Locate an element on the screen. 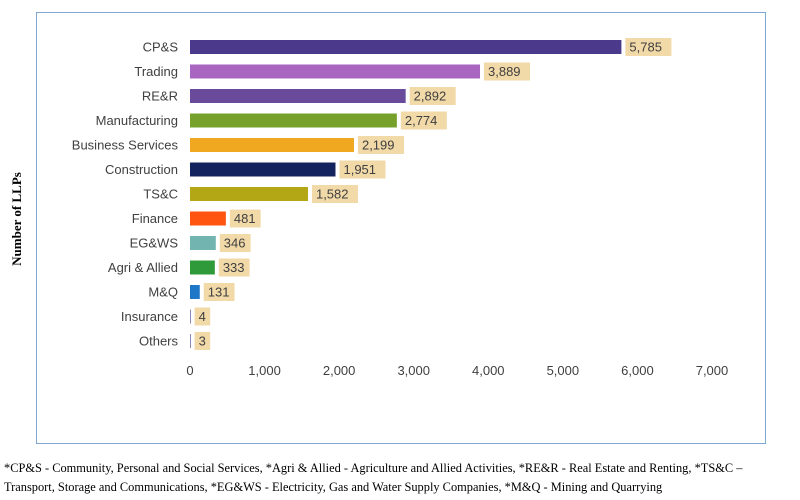 The image size is (800, 500). data-label: 346 is located at coordinates (235, 243).